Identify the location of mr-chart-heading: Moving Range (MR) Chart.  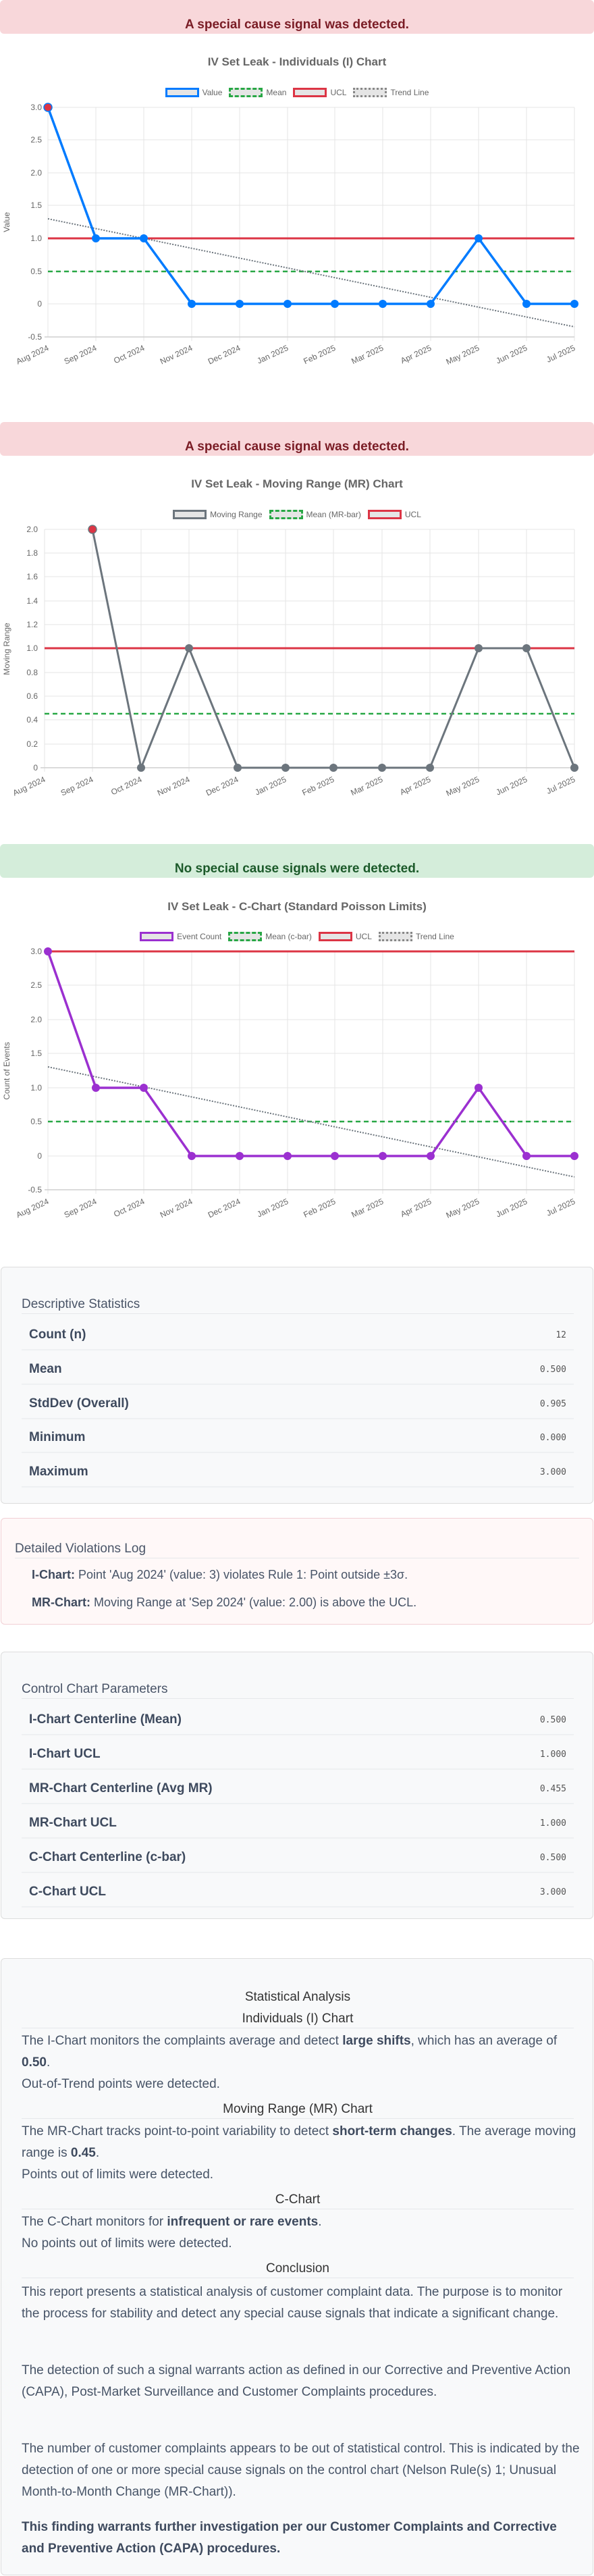
(298, 2110).